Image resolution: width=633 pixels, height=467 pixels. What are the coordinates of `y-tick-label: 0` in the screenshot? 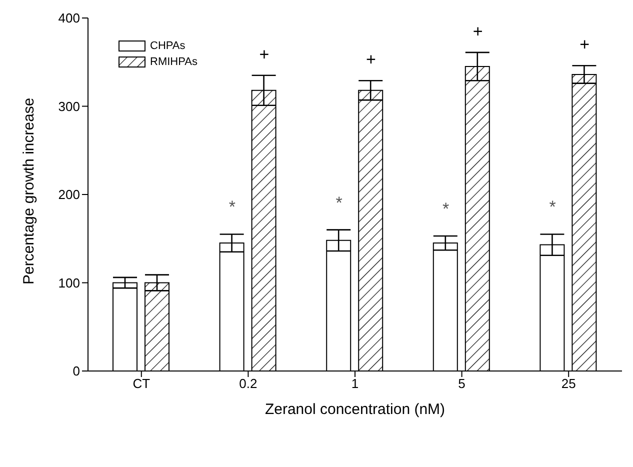 It's located at (76, 371).